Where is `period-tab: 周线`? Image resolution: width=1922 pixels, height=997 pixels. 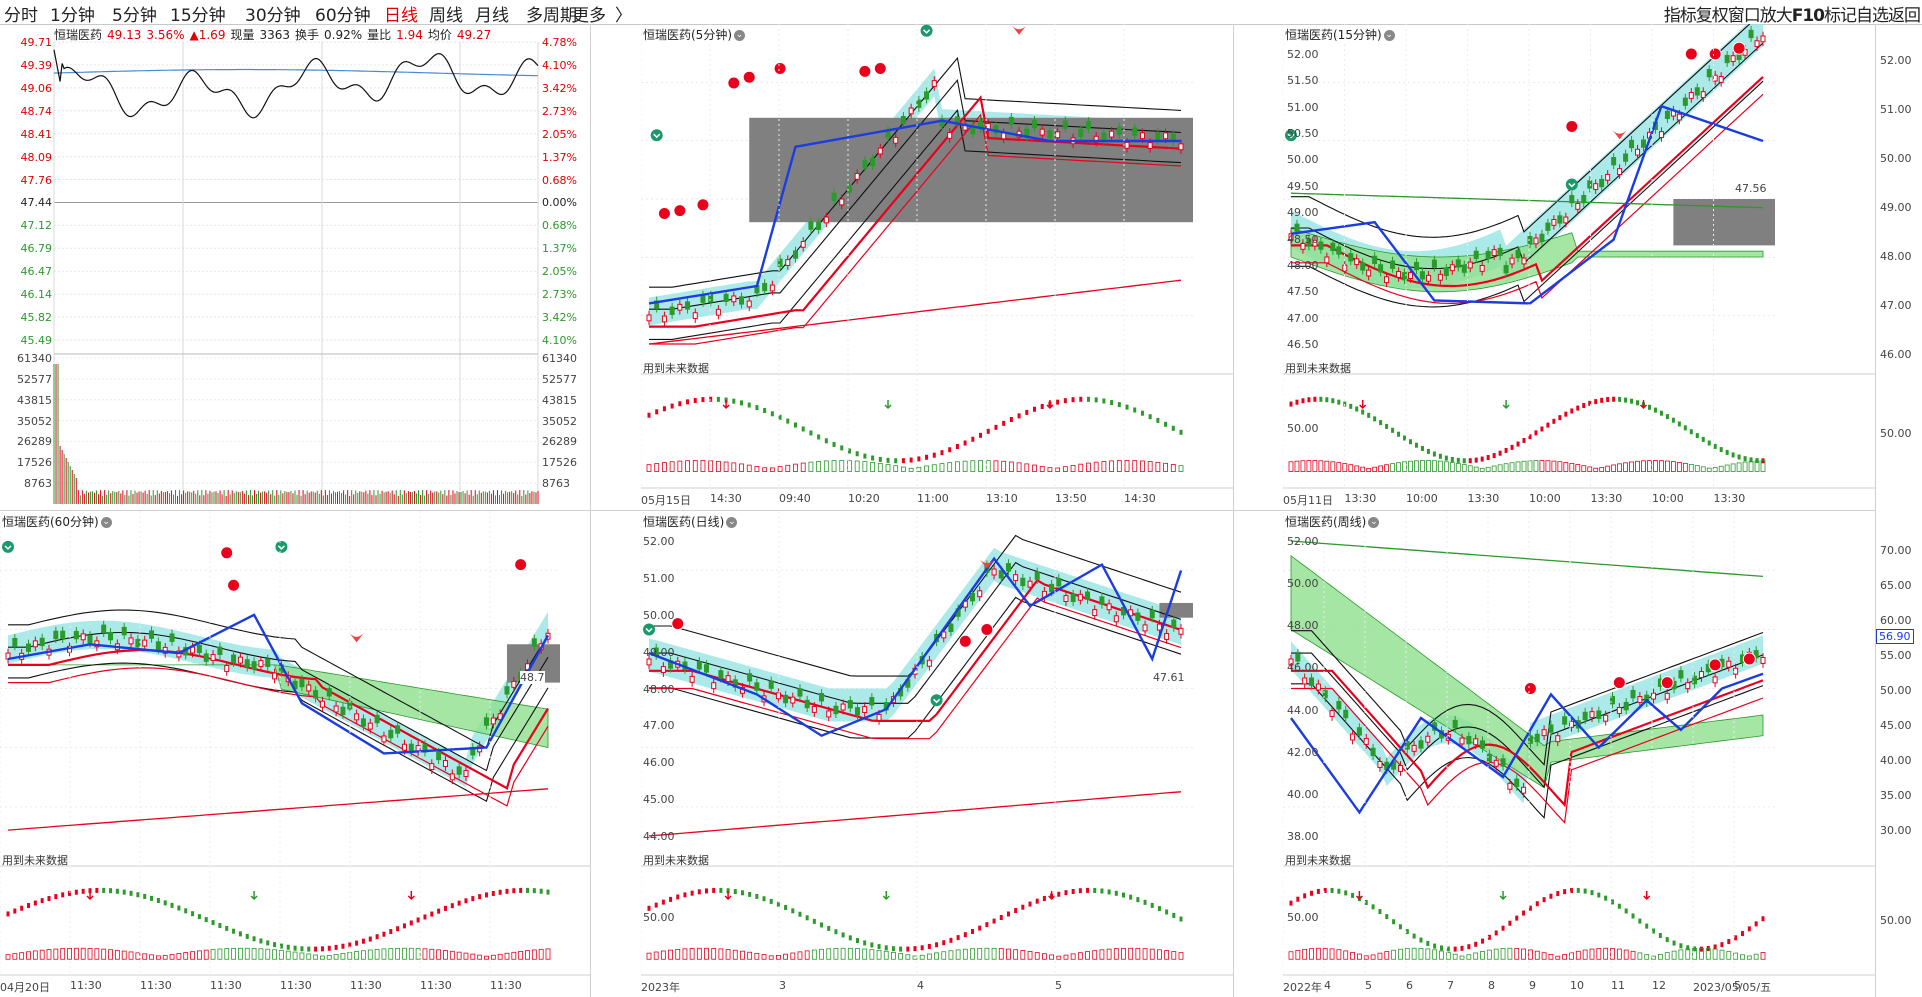
period-tab: 周线 is located at coordinates (446, 16).